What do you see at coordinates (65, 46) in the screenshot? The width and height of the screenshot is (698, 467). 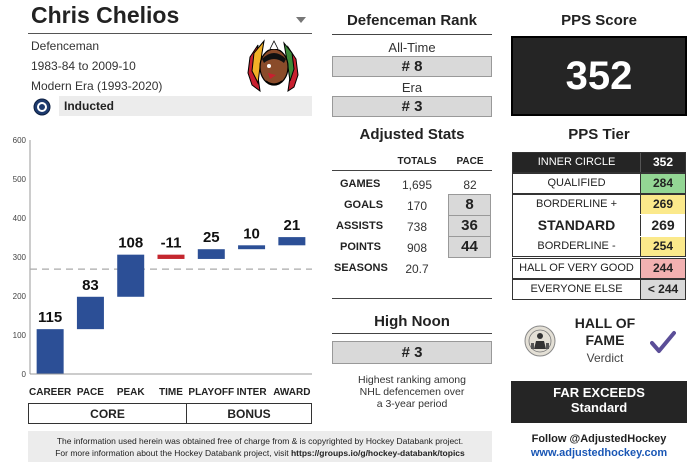 I see `player-position: Defenceman` at bounding box center [65, 46].